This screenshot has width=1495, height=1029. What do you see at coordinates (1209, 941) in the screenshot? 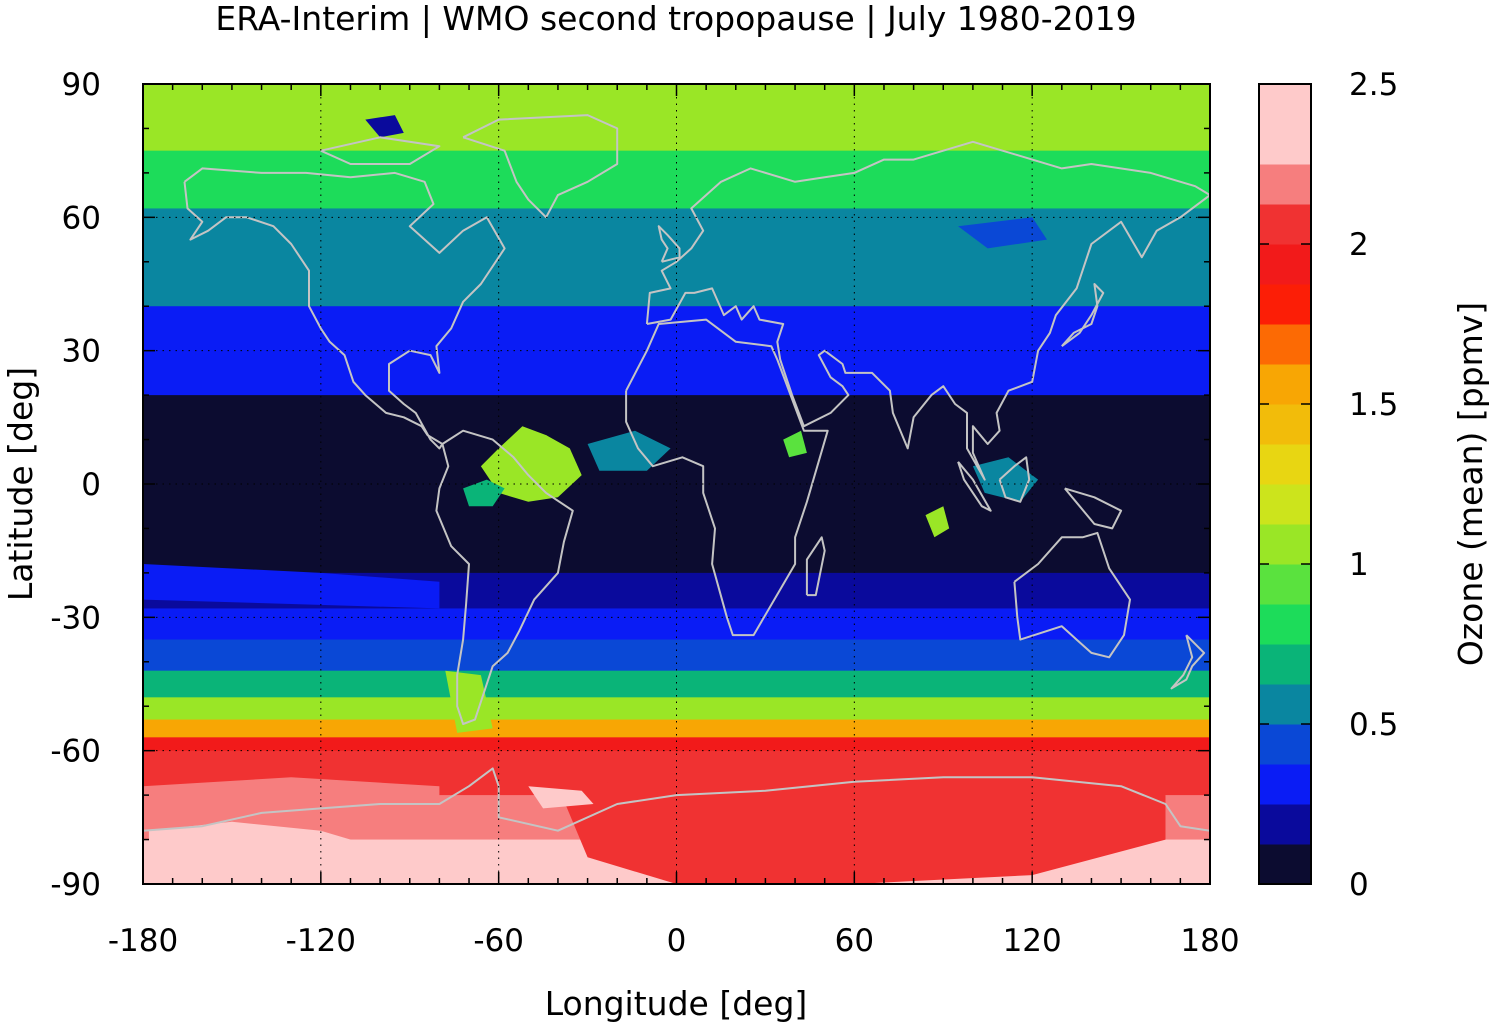
I see `x-tick-label: 180` at bounding box center [1209, 941].